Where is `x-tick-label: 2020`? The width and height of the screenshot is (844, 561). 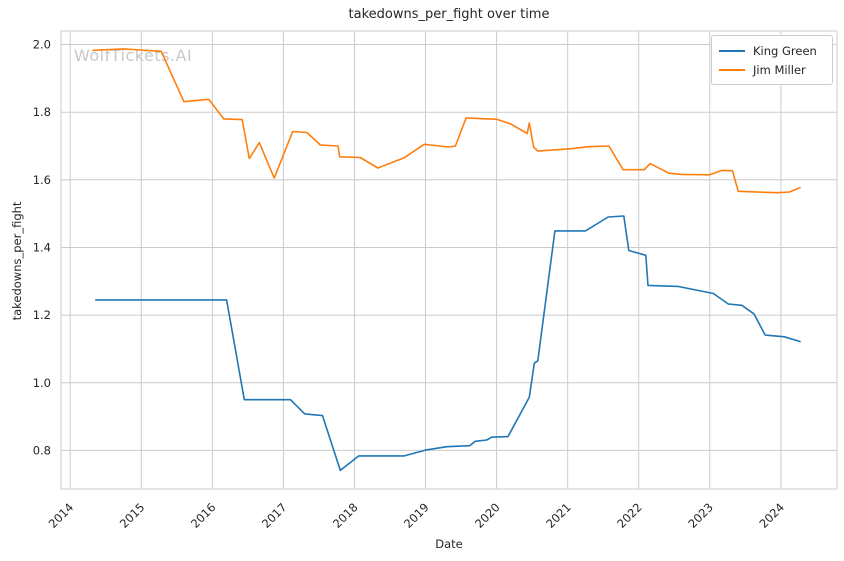 x-tick-label: 2020 is located at coordinates (487, 515).